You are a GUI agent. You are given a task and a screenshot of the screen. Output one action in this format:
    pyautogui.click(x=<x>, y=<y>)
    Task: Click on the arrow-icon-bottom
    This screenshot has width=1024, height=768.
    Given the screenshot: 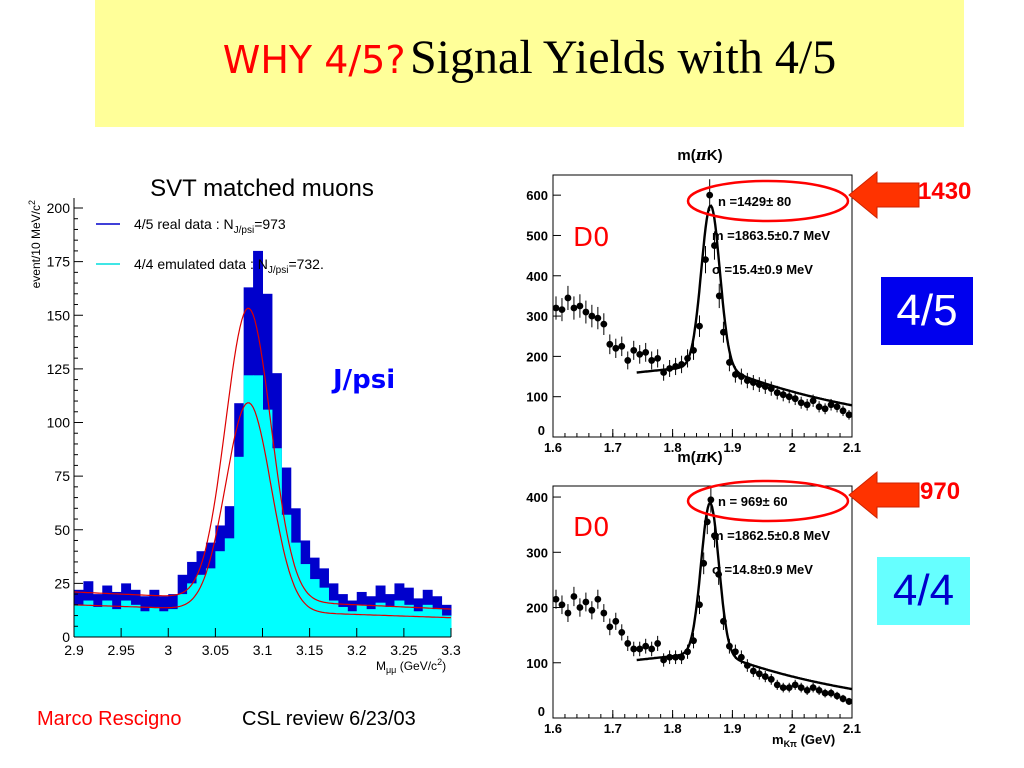 What is the action you would take?
    pyautogui.click(x=884, y=495)
    